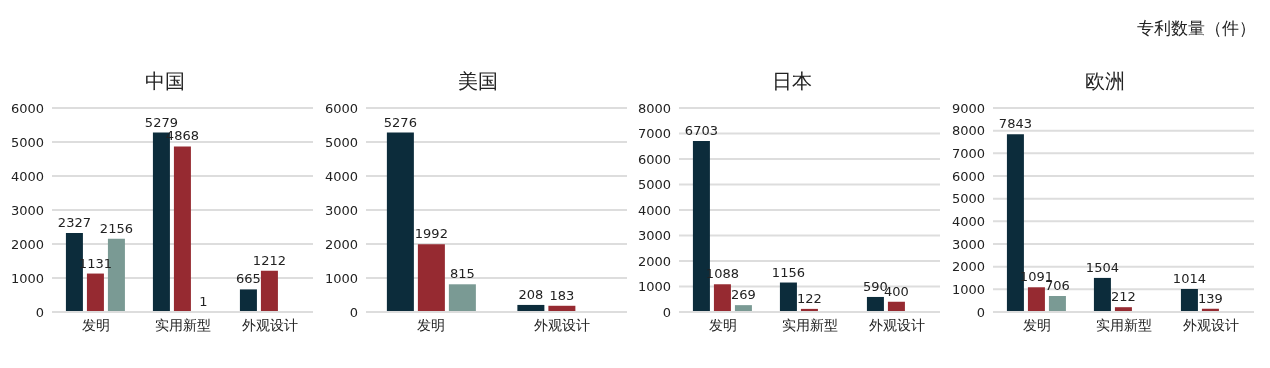  Describe the element at coordinates (248, 279) in the screenshot. I see `data-label: 665` at that location.